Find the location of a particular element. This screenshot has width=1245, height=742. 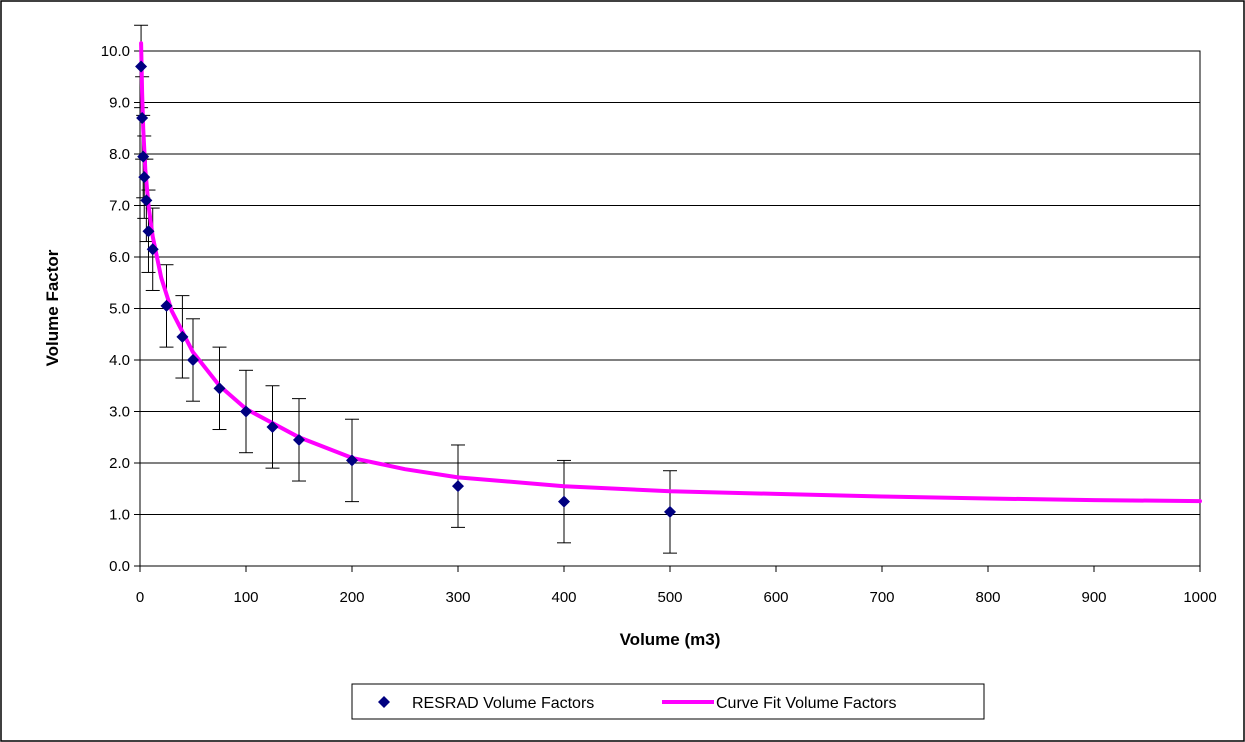

x-tick-label: 200 is located at coordinates (351, 597).